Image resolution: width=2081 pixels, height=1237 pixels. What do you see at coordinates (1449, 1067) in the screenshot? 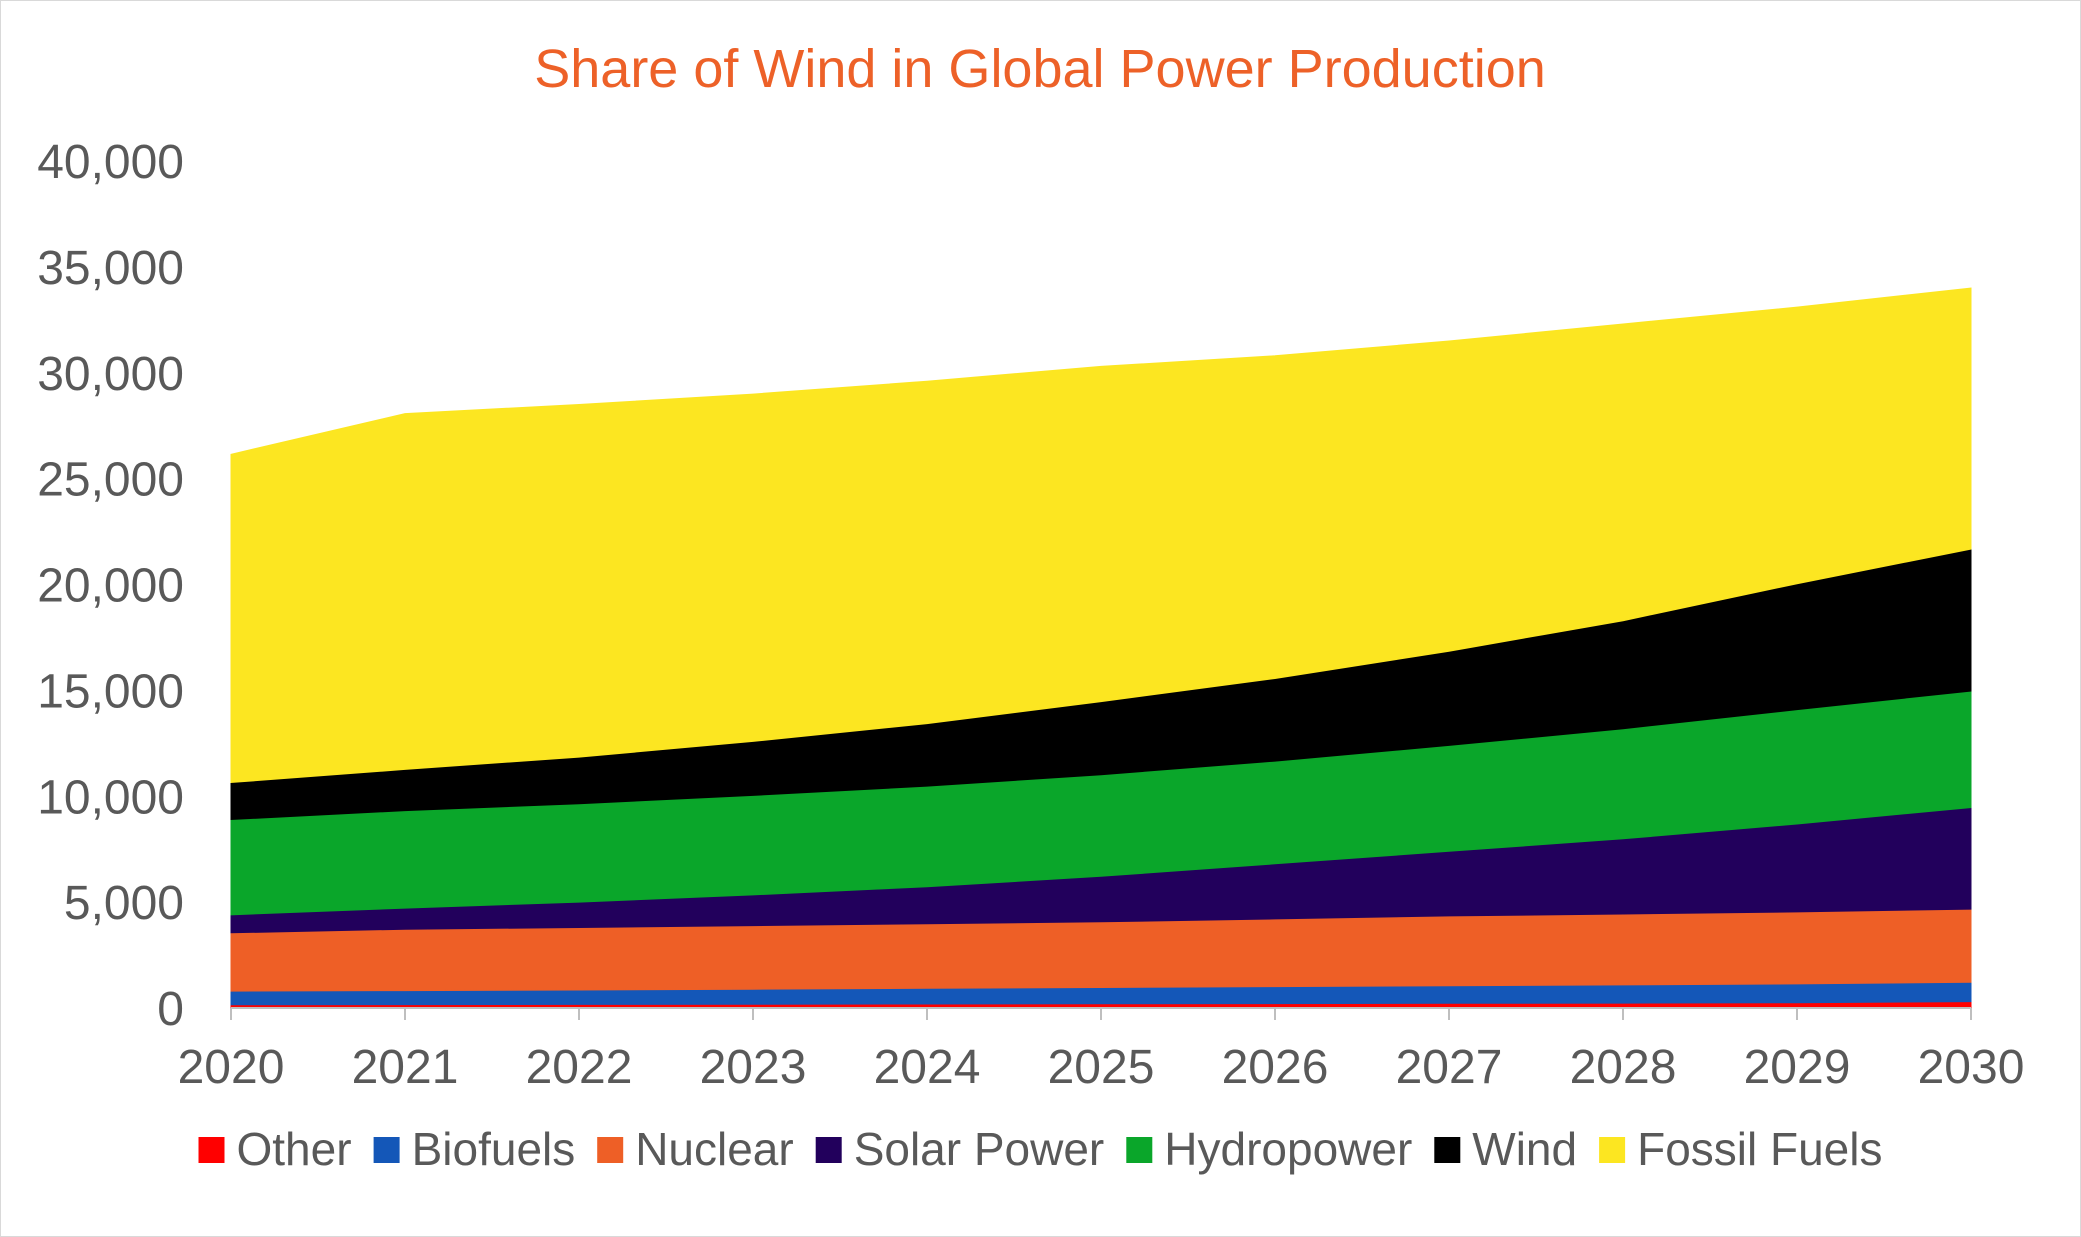
I see `x-tick-label: 2027` at bounding box center [1449, 1067].